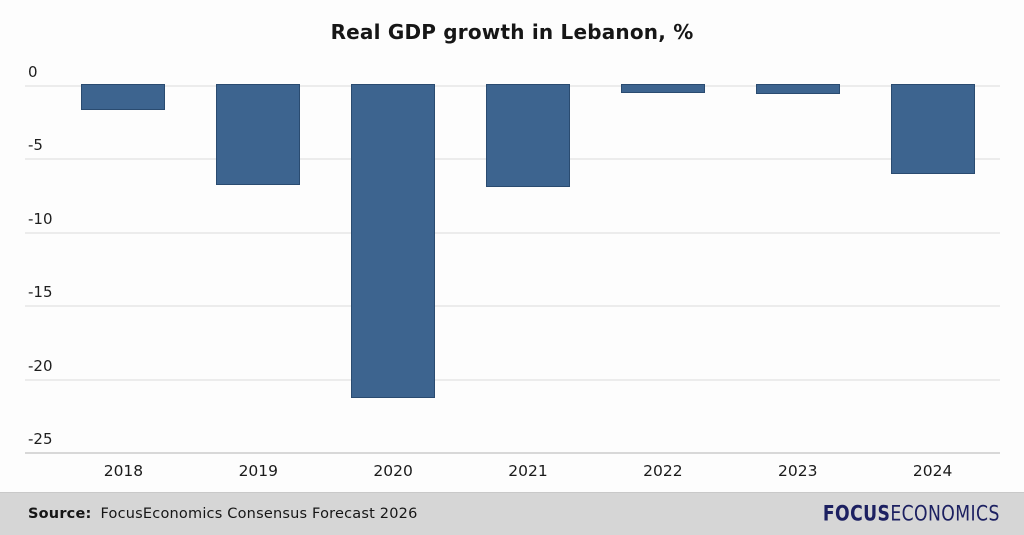 The height and width of the screenshot is (535, 1024). Describe the element at coordinates (40, 218) in the screenshot. I see `y-tick-label--10: -10` at that location.